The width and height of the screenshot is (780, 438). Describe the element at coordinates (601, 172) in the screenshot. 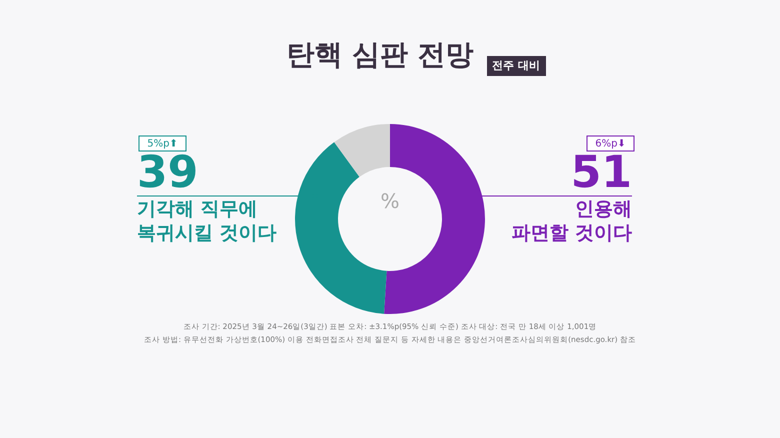

I see `data-label: 51` at that location.